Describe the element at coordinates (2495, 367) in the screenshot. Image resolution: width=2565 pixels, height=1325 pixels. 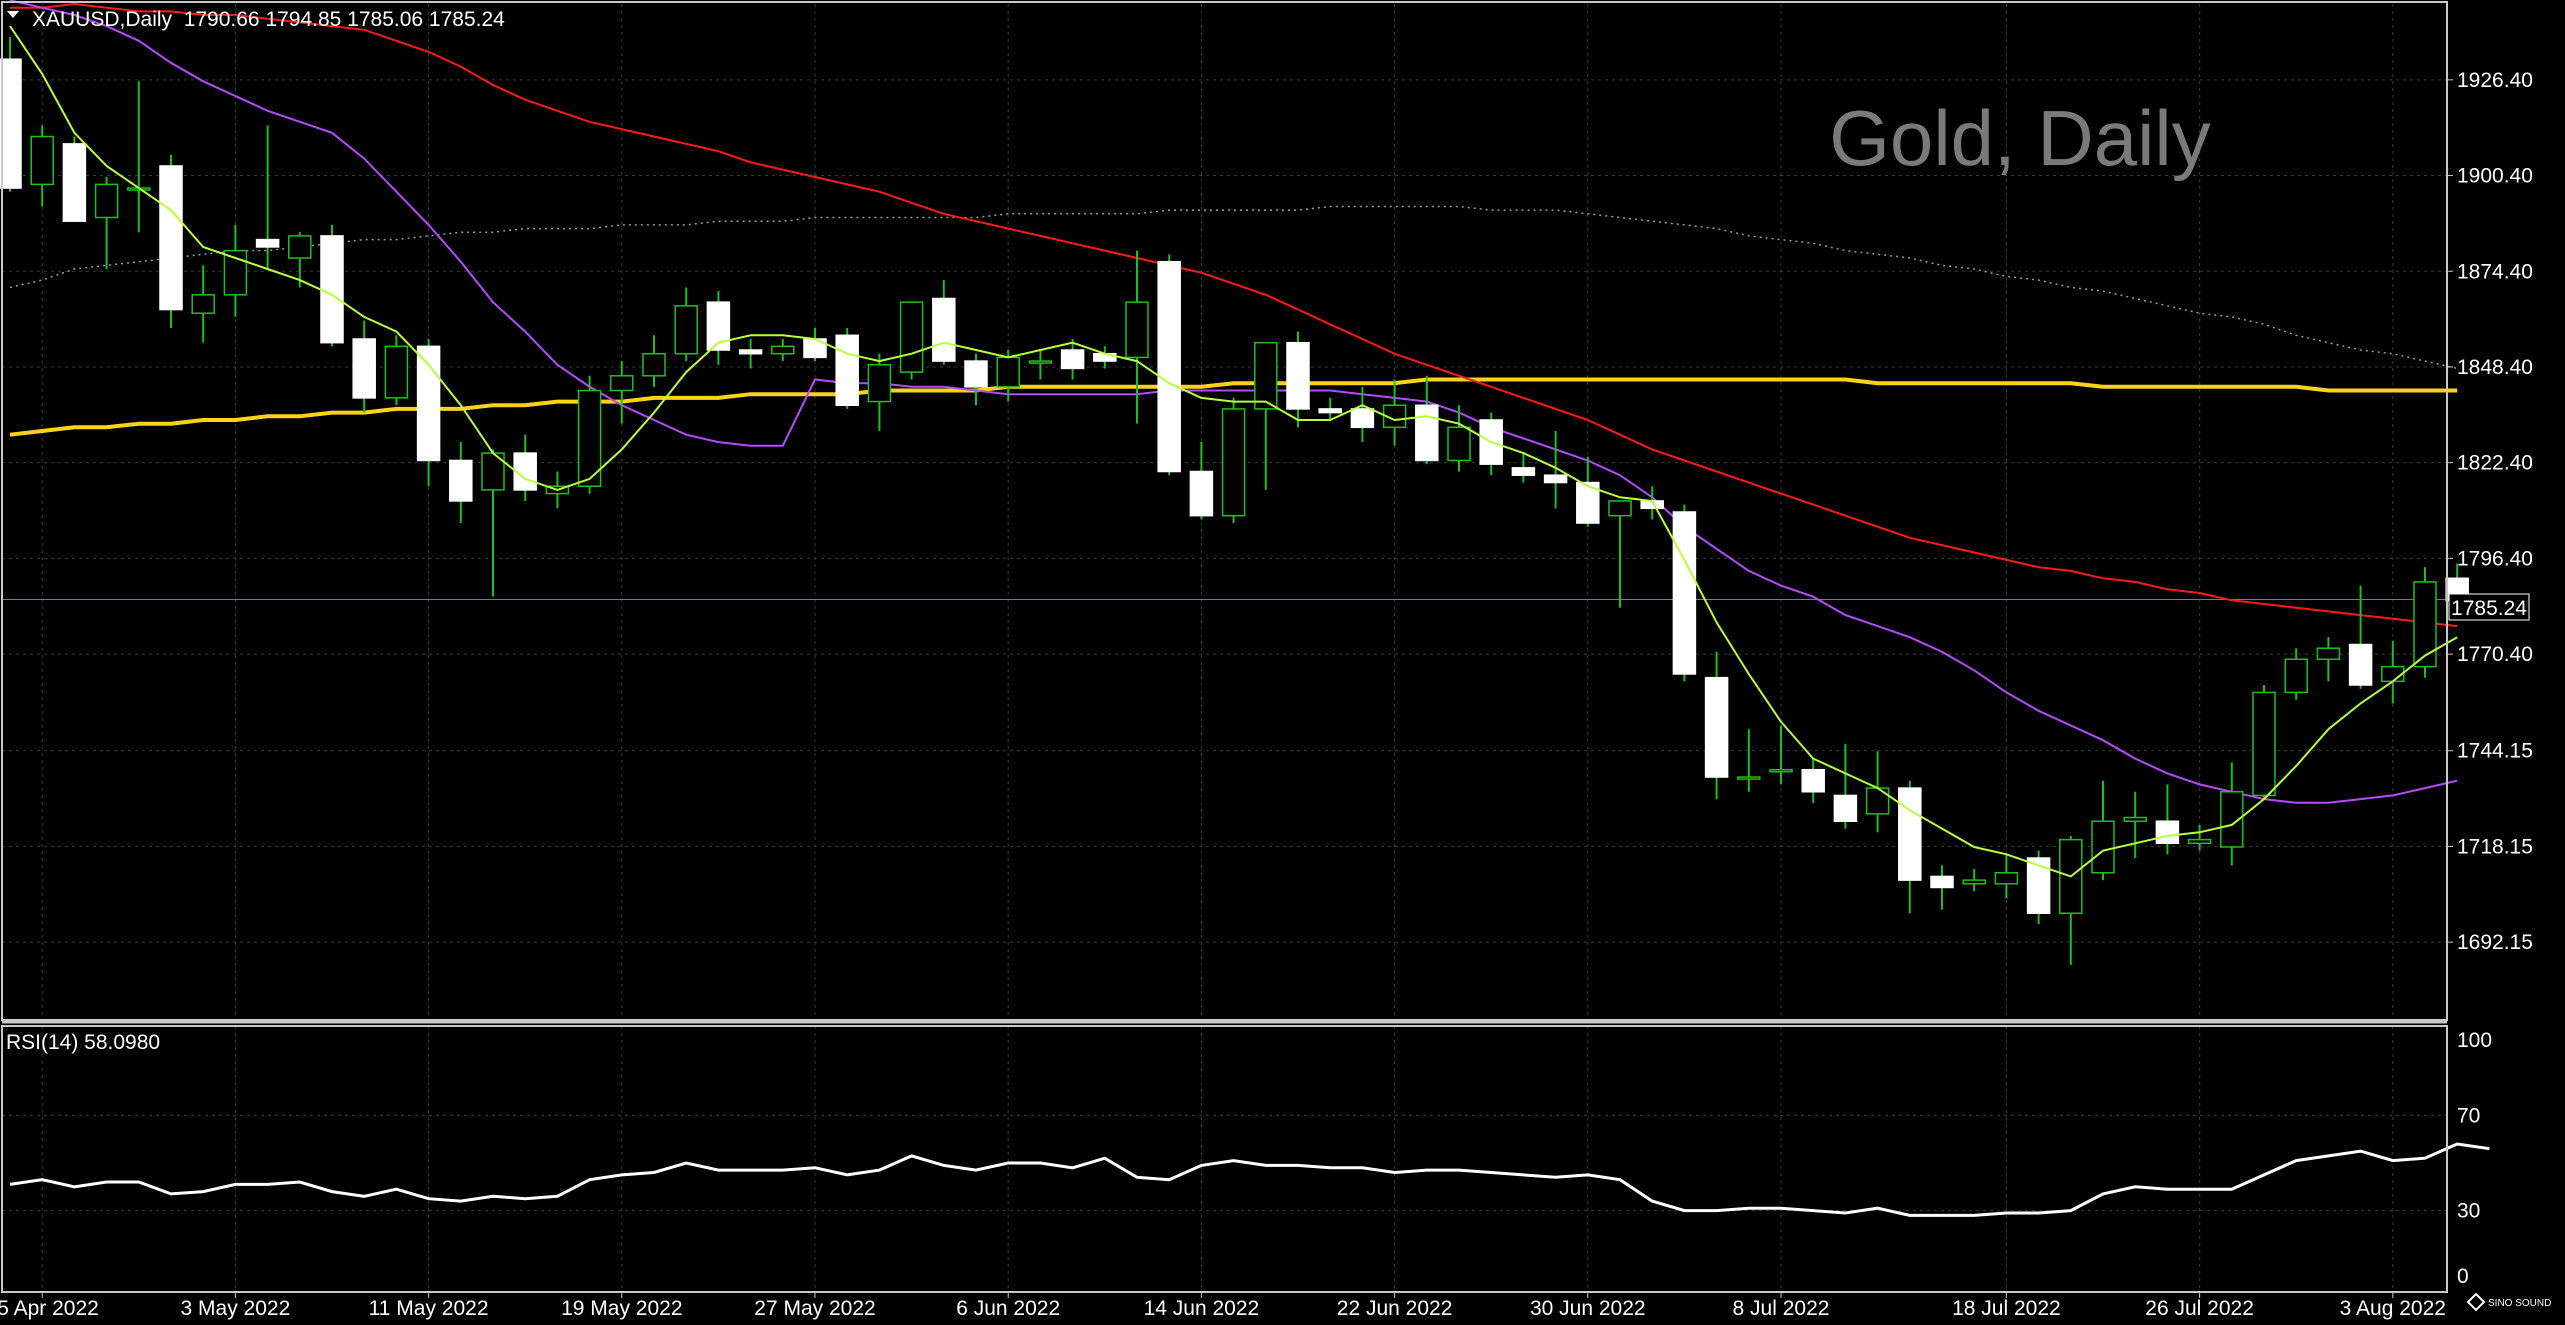
I see `price-axis-label: 1848.40` at that location.